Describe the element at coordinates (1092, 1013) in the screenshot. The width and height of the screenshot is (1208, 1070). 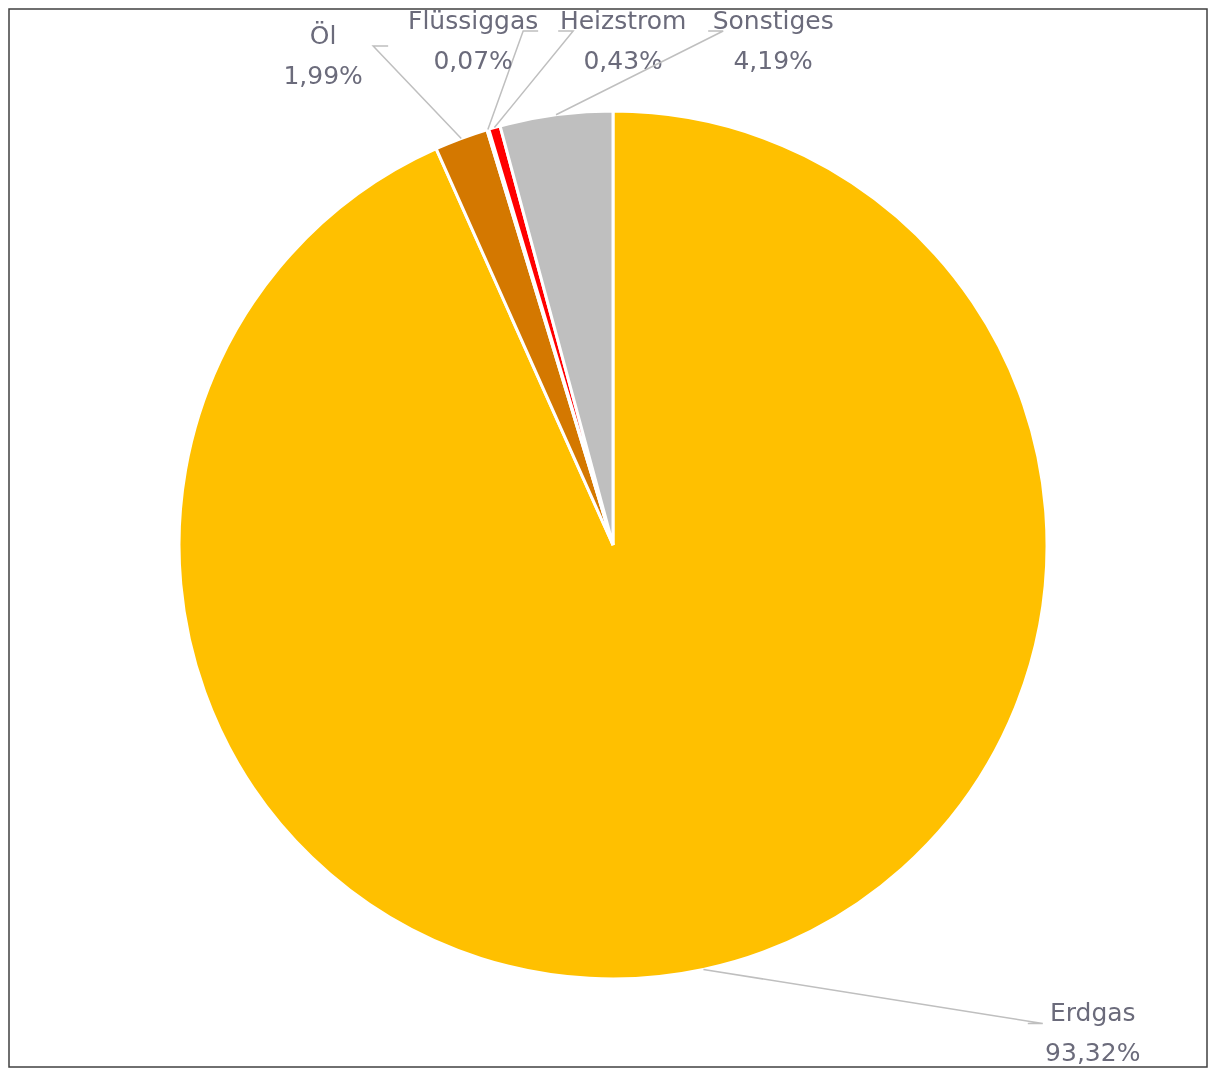
I see `slice-label: Erdgas` at that location.